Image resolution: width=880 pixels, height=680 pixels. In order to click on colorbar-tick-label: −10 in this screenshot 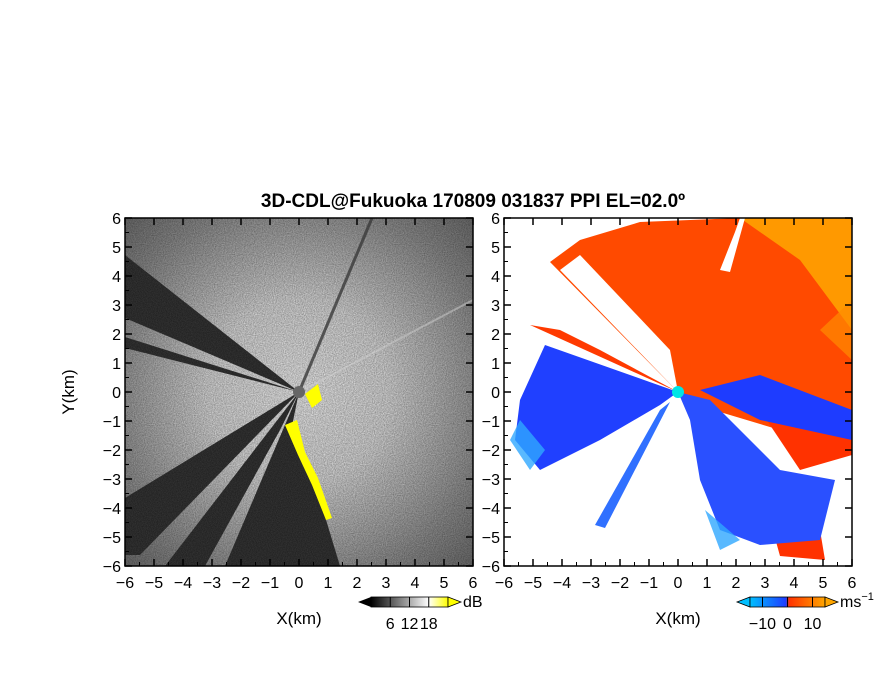, I will do `click(762, 624)`.